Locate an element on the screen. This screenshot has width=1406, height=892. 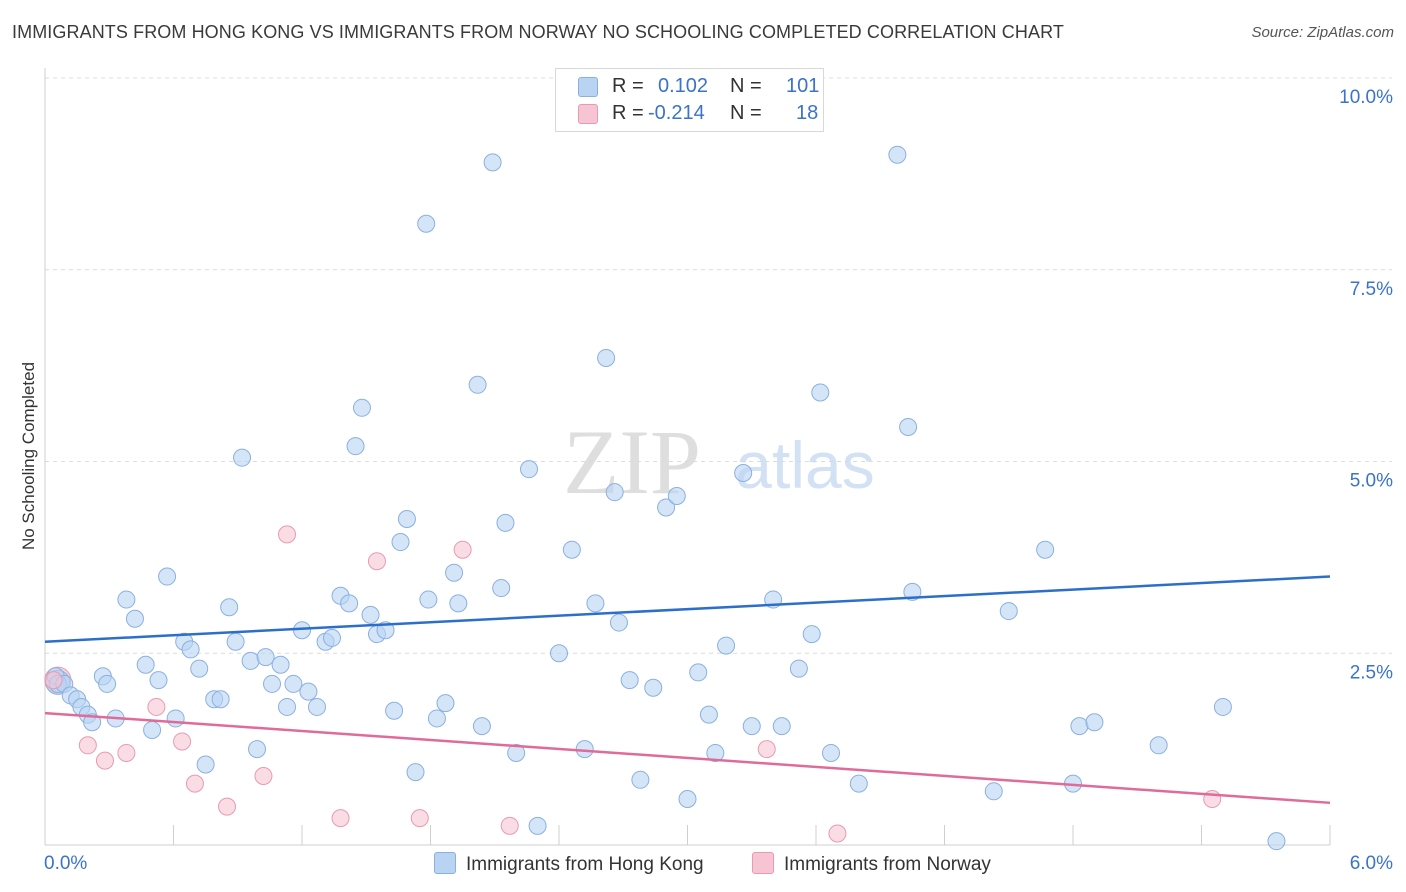
x-tick-label: 0.0% is located at coordinates (65, 863).